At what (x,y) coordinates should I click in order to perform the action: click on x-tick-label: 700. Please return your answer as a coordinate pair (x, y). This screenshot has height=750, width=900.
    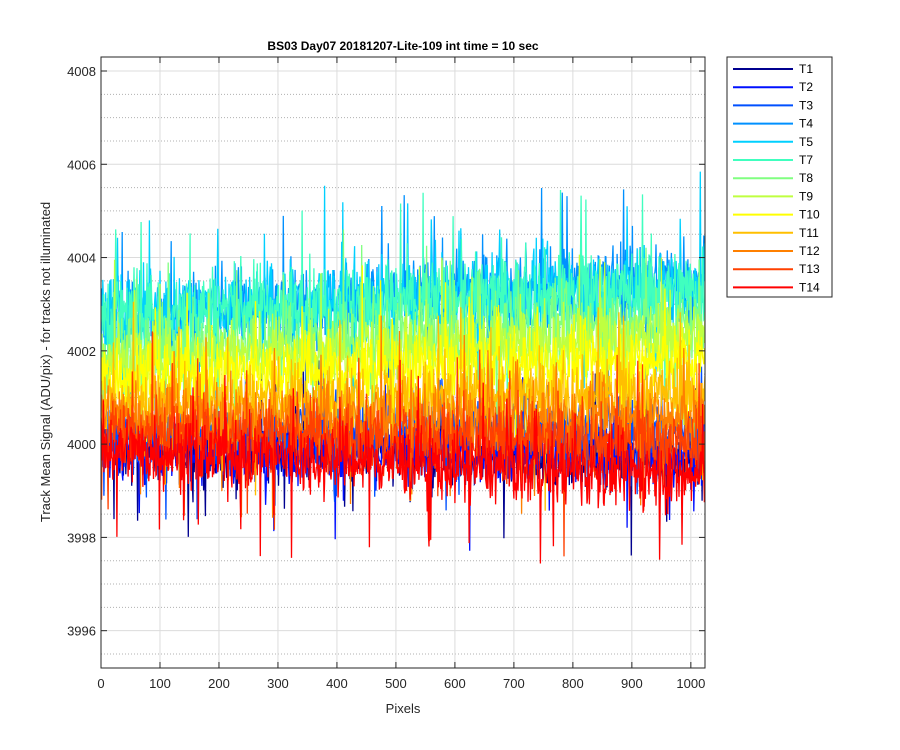
    Looking at the image, I should click on (514, 683).